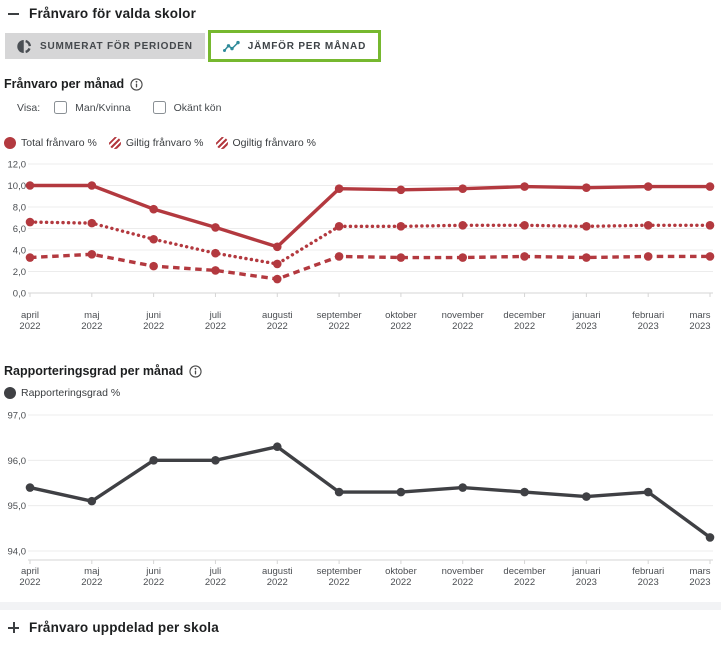 This screenshot has width=721, height=645. I want to click on legend-item-giltig: Giltig frånvaro %, so click(156, 143).